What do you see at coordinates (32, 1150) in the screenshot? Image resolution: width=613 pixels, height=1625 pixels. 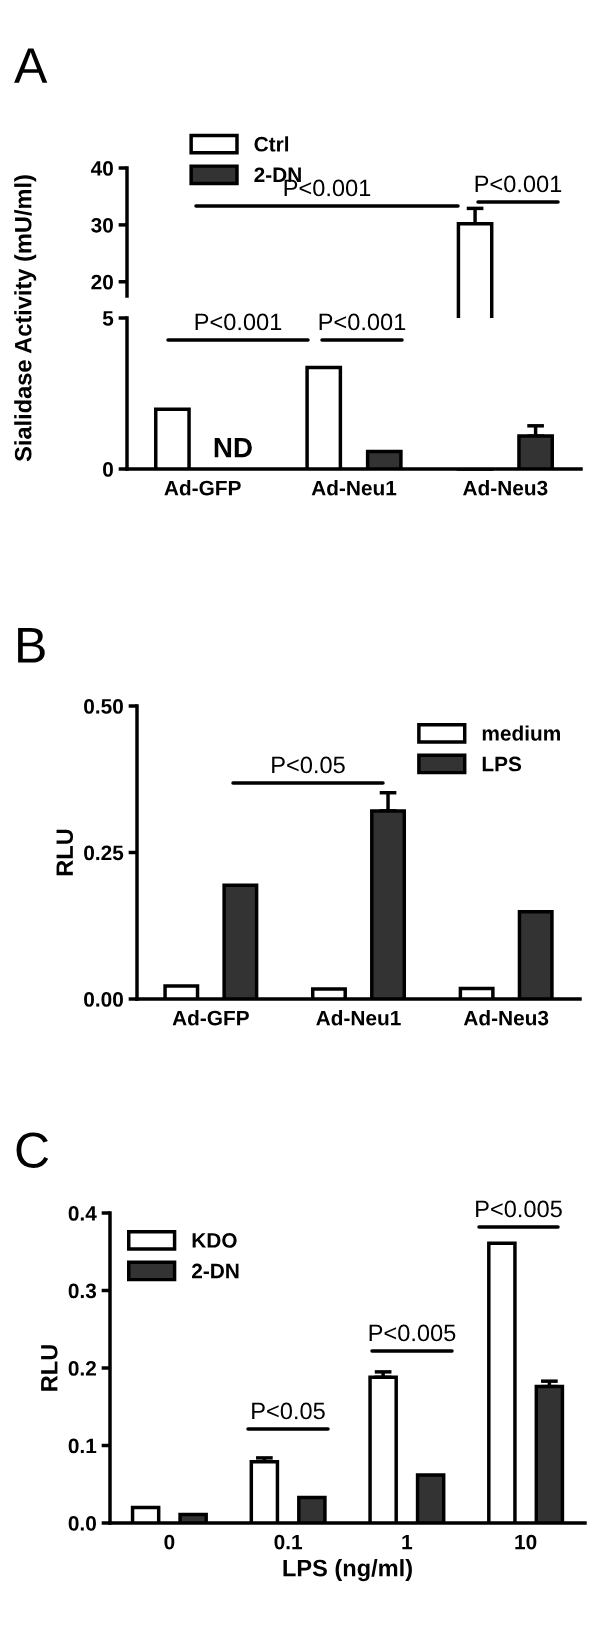 I see `chart-title: C` at bounding box center [32, 1150].